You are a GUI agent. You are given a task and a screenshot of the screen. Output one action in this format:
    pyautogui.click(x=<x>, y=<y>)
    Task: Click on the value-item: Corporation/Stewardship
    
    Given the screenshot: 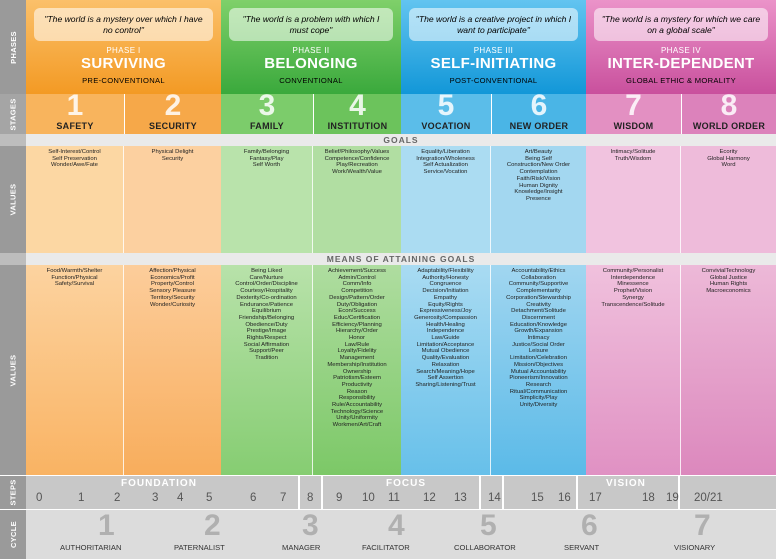 What is the action you would take?
    pyautogui.click(x=538, y=297)
    